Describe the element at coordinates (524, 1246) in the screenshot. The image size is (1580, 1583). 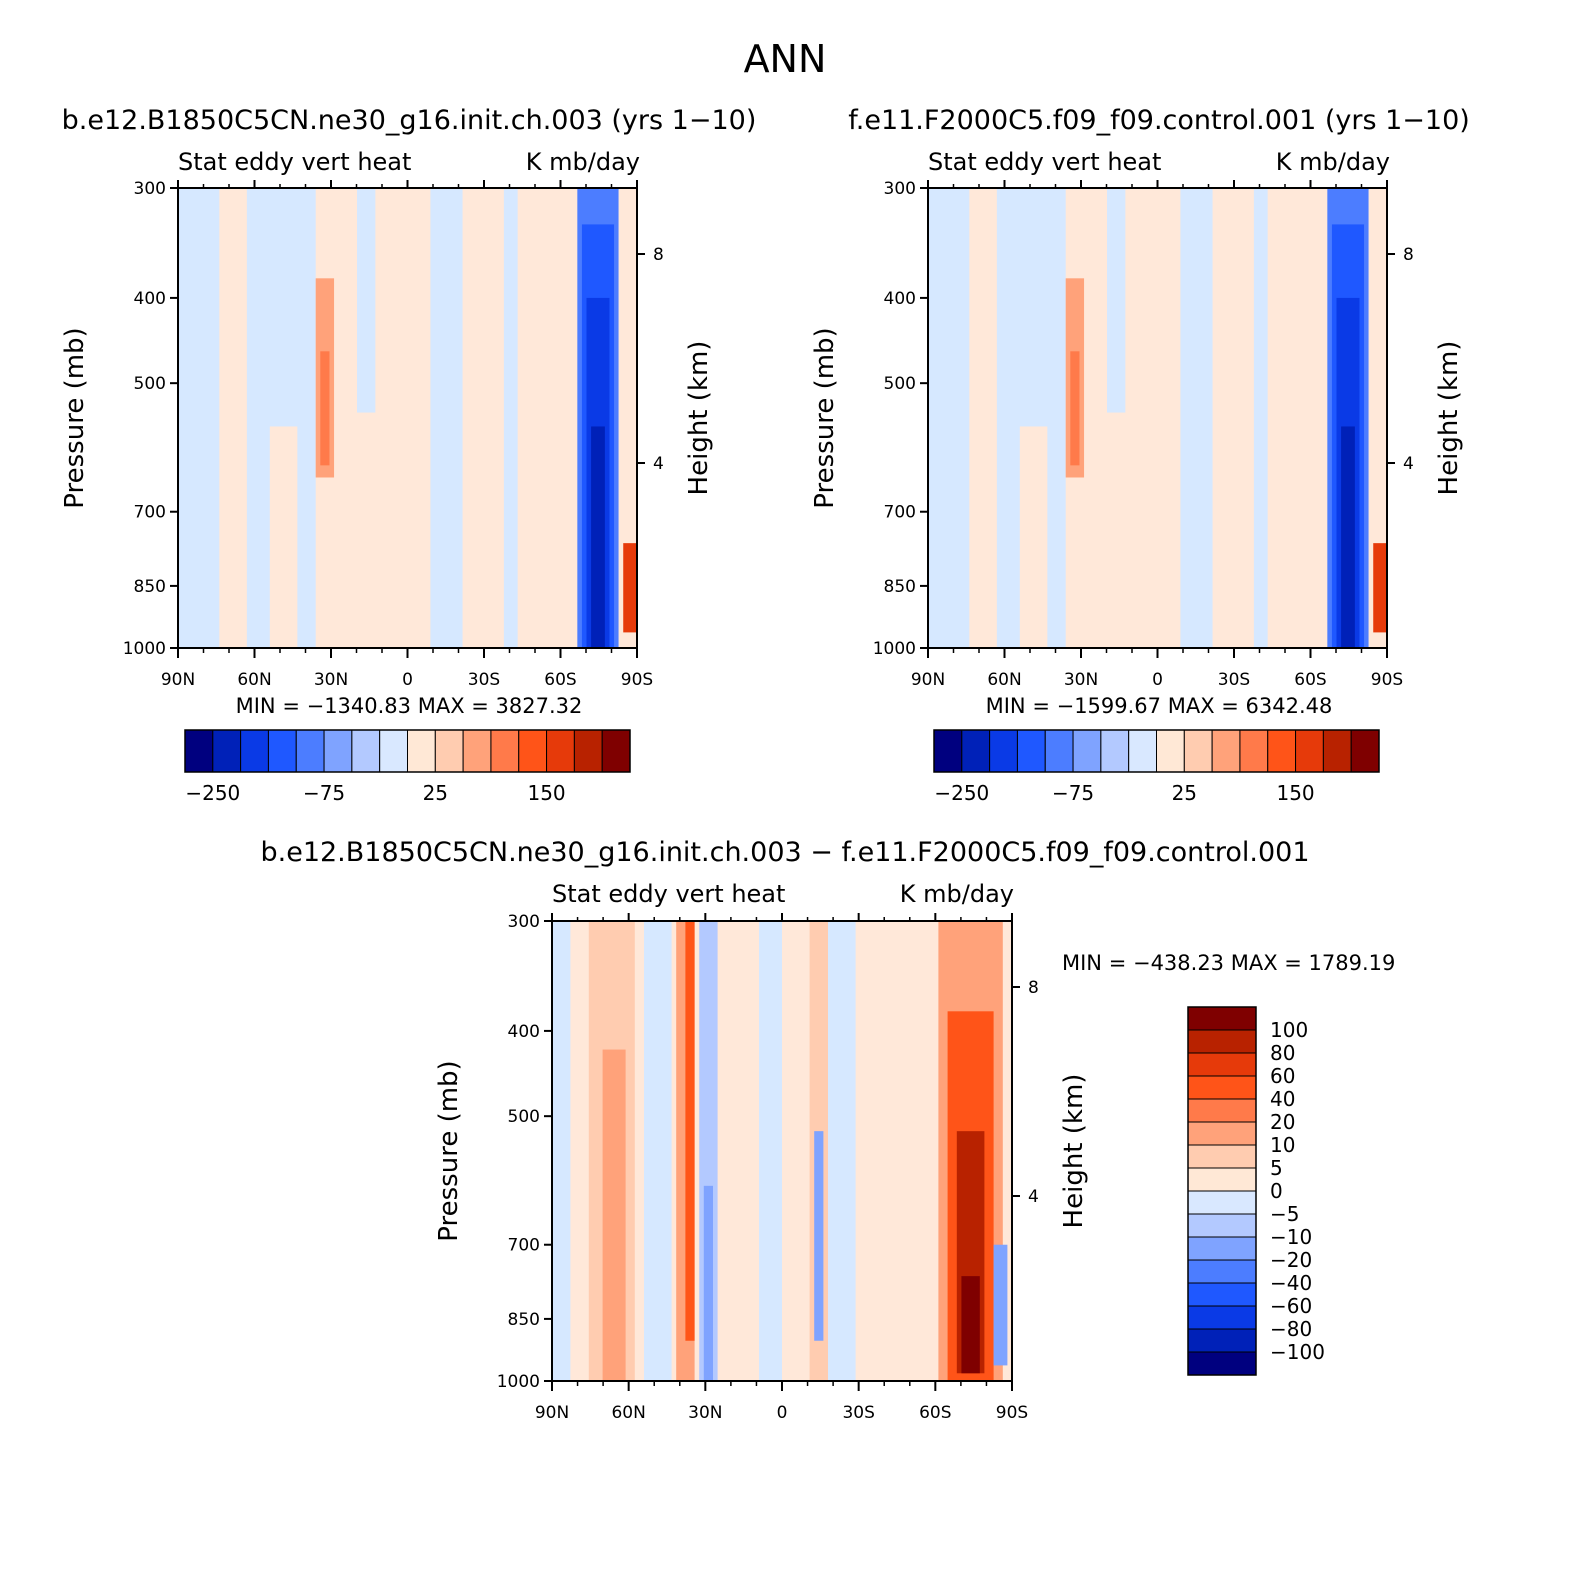
I see `panel-3-y-tick-label-3: 700` at that location.